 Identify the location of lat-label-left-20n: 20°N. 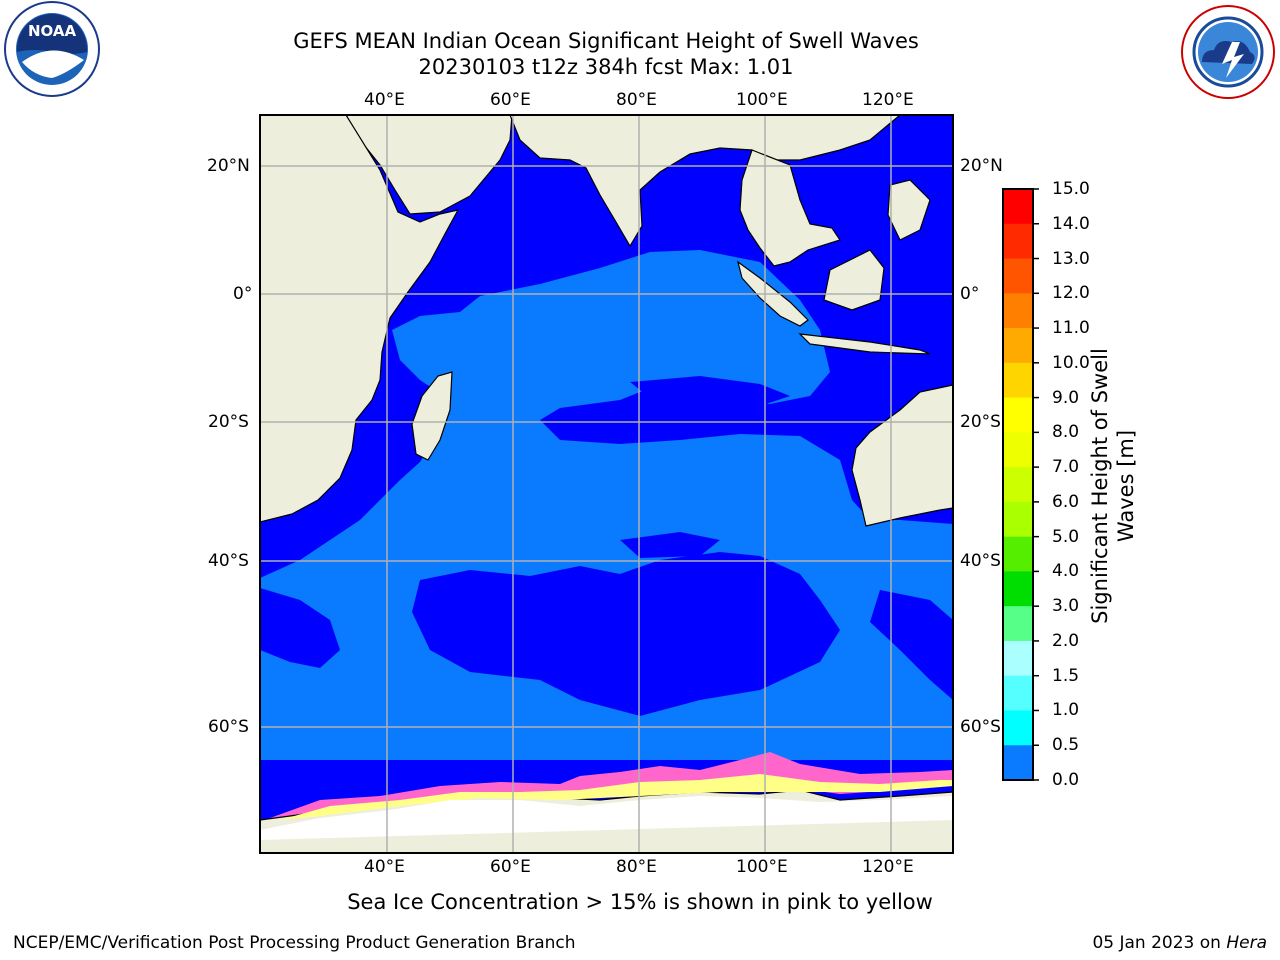
(228, 166).